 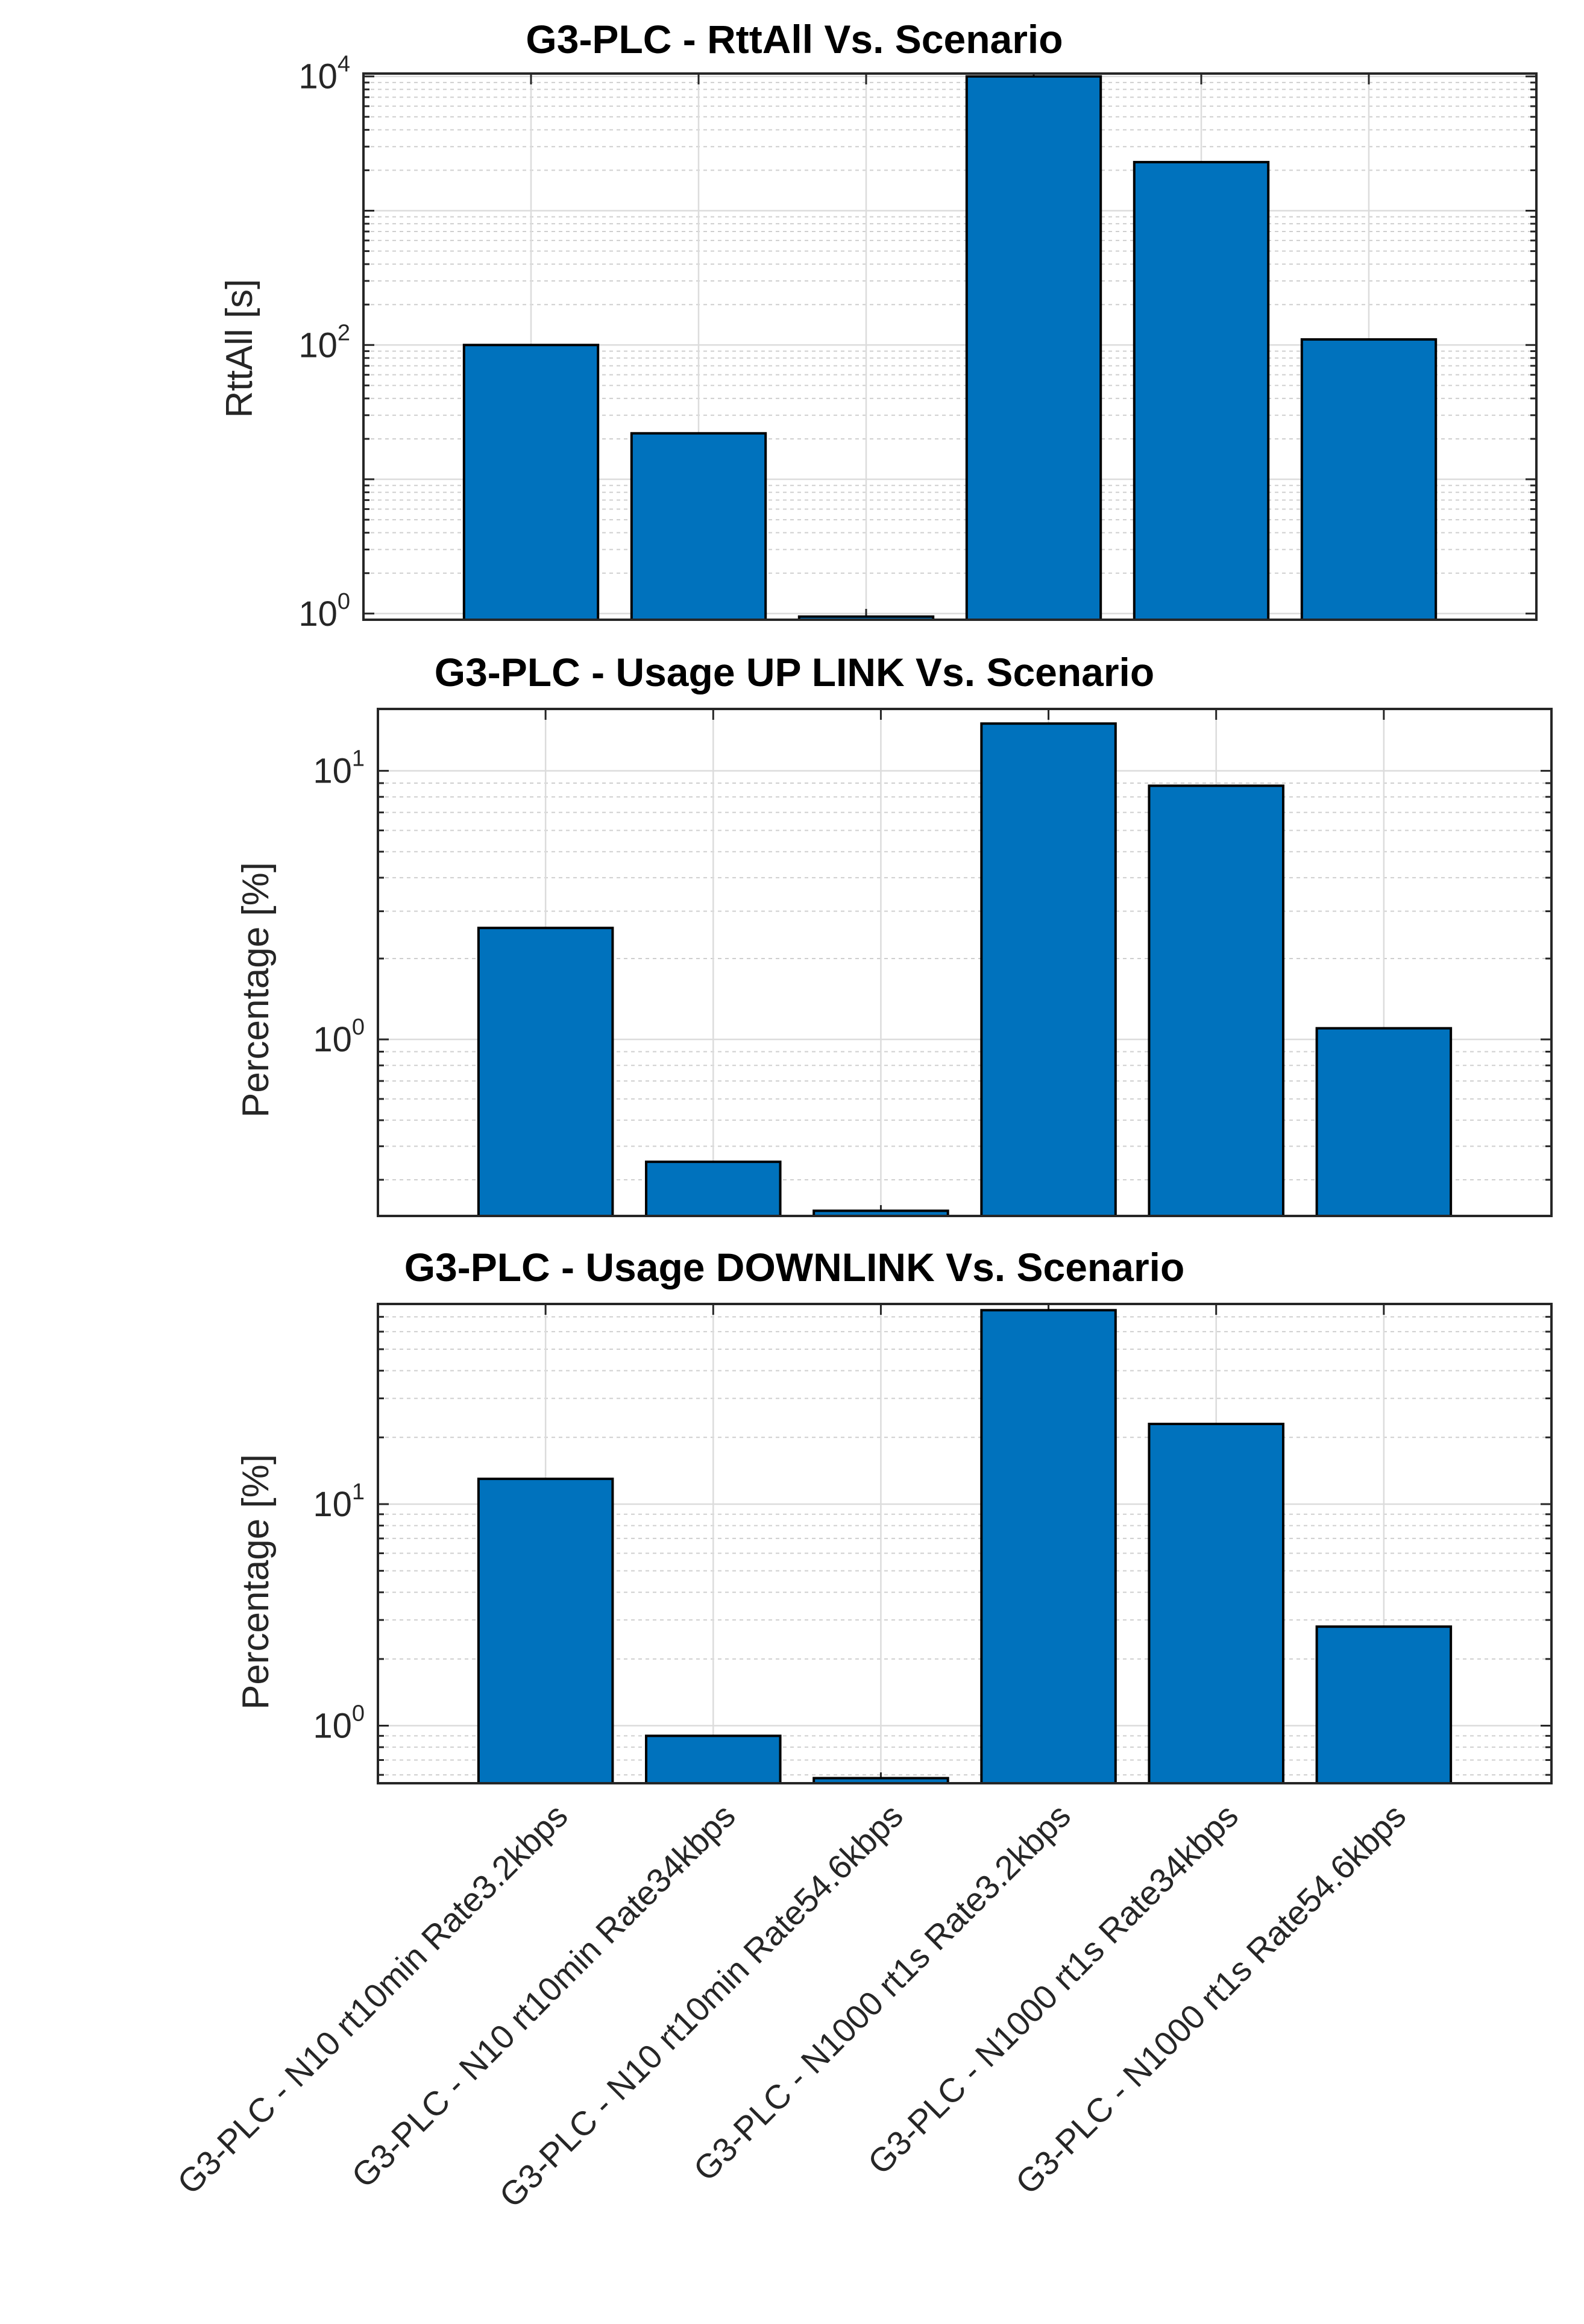 I want to click on x-tick-label: G3-PLC - N10 rt10min Rate34kbps, so click(x=543, y=1996).